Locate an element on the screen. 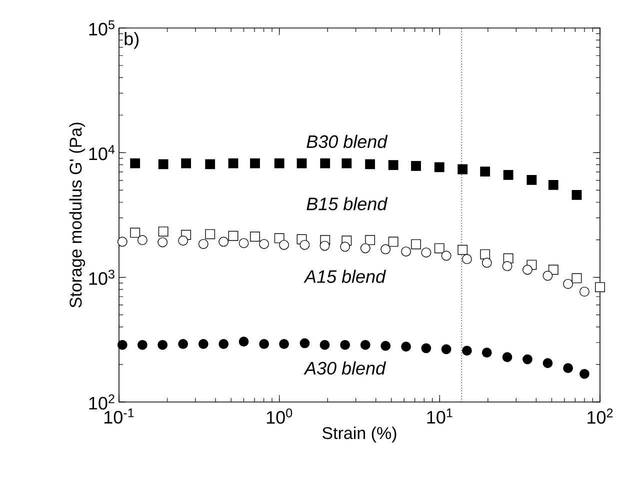  y-tick-label: 10$^{3}$ is located at coordinates (101, 277).